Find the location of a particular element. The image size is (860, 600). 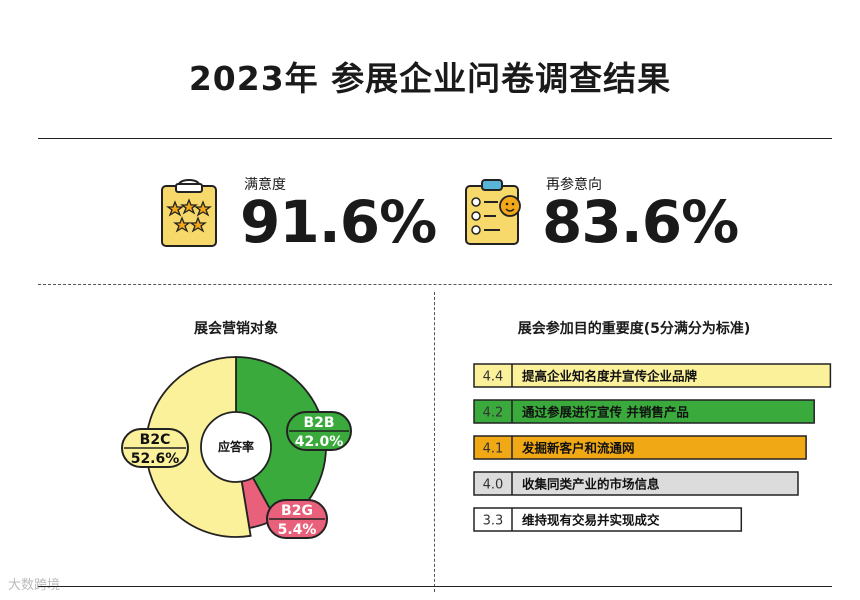

b2b-callout: B2B 42.0% is located at coordinates (319, 431).